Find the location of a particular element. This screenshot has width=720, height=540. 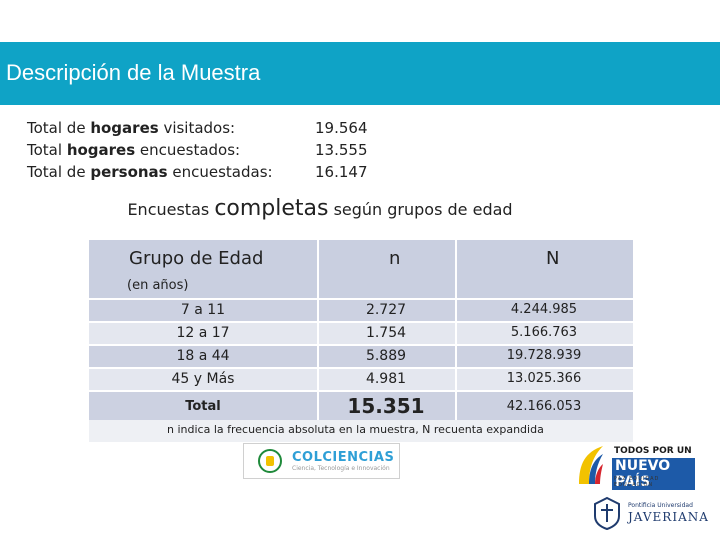

colombia-seal-icon is located at coordinates (270, 461).